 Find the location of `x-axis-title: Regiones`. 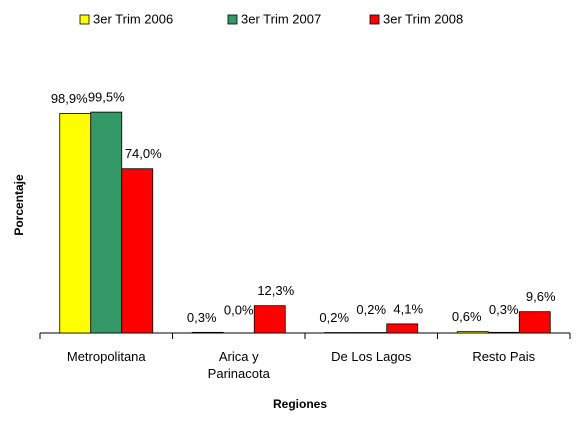

x-axis-title: Regiones is located at coordinates (300, 404).